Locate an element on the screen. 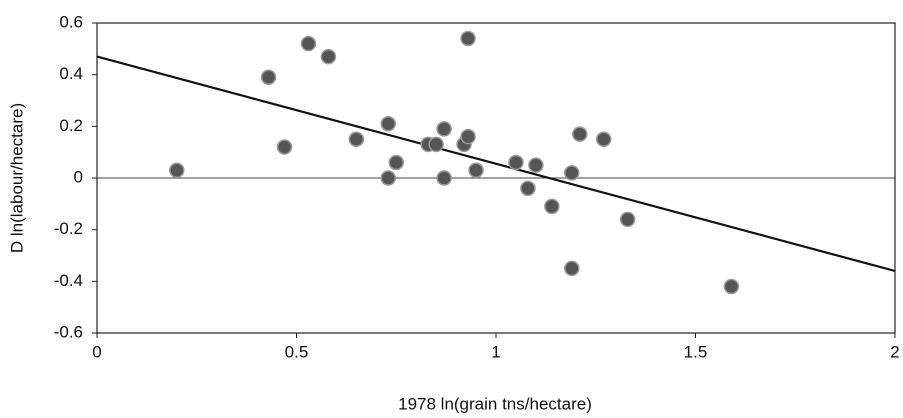 Image resolution: width=903 pixels, height=418 pixels. x-tick-label: 2 is located at coordinates (894, 351).